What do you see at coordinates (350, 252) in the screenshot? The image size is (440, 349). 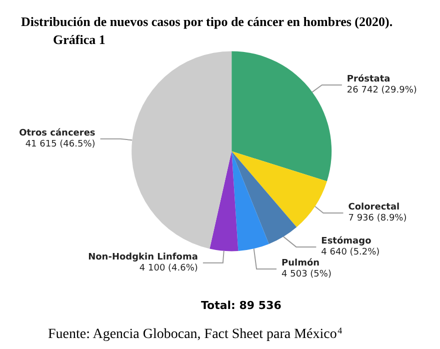 I see `data-label: 4 640 (5.2%)` at bounding box center [350, 252].